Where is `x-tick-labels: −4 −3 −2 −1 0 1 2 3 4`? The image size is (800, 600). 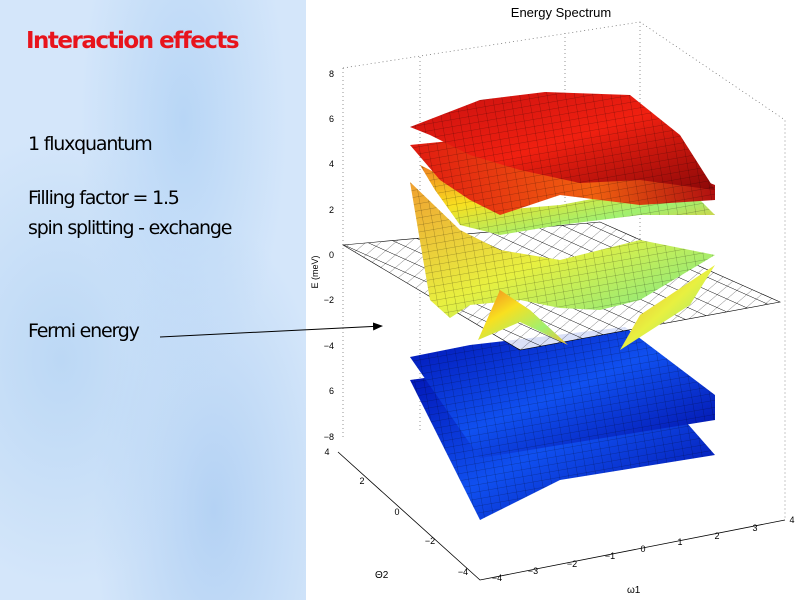
x-tick-labels: −4 −3 −2 −1 0 1 2 3 4 is located at coordinates (643, 549).